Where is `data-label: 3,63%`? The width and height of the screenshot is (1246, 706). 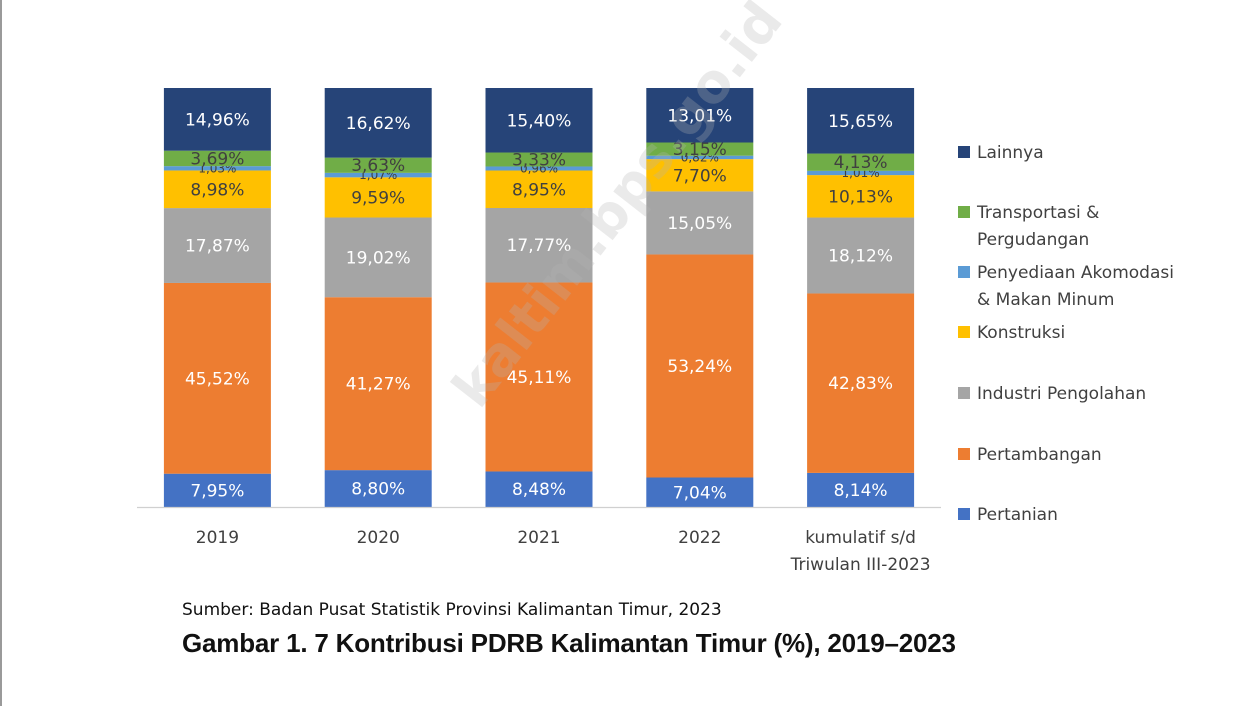
data-label: 3,63% is located at coordinates (378, 166).